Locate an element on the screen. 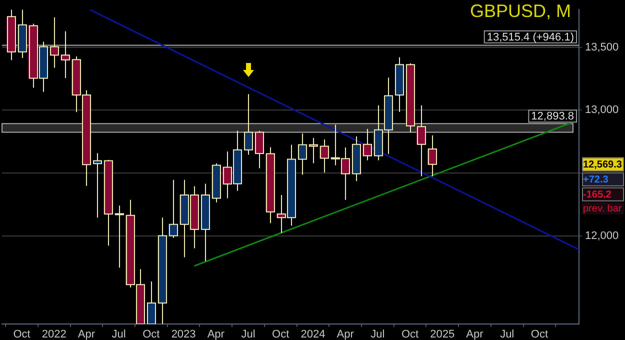 This screenshot has width=625, height=340. y-tick-label: 12,000 is located at coordinates (602, 236).